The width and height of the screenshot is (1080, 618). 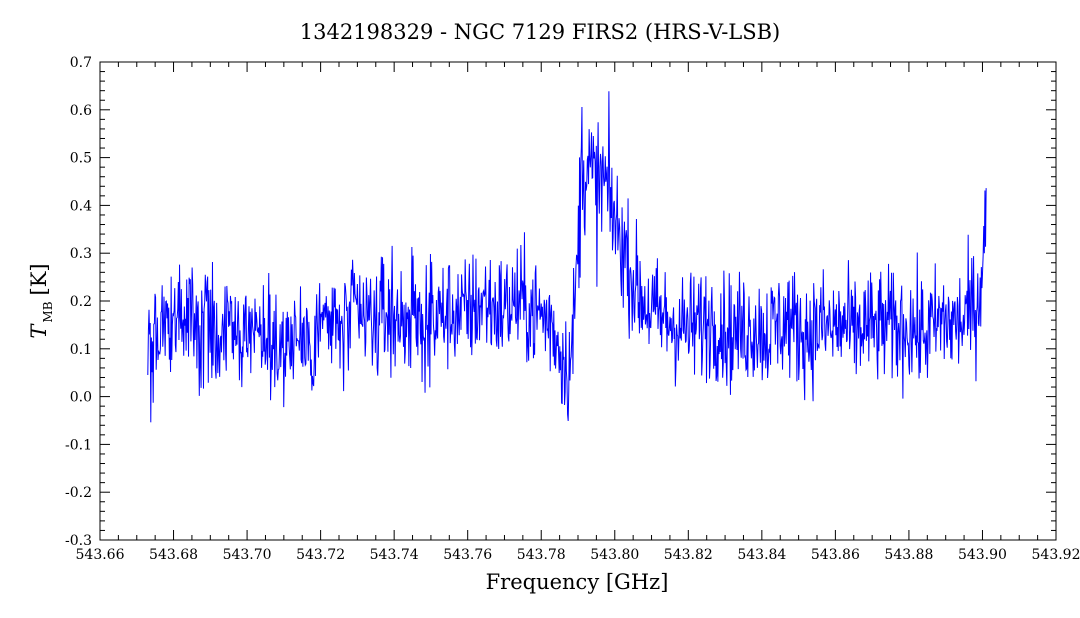 I want to click on x-tick-label: 543.72, so click(x=320, y=555).